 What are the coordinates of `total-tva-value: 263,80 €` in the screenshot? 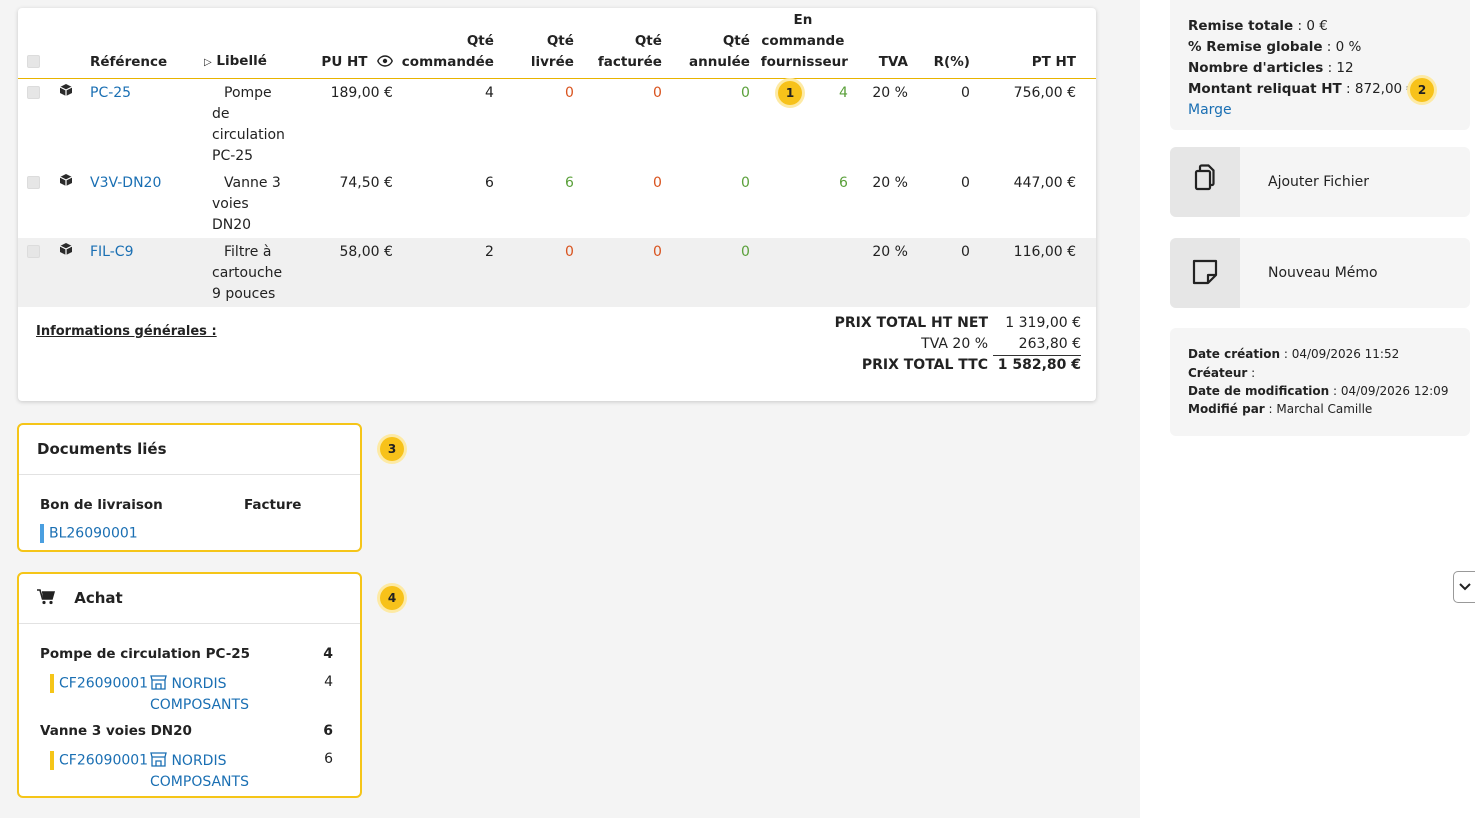 It's located at (1049, 344).